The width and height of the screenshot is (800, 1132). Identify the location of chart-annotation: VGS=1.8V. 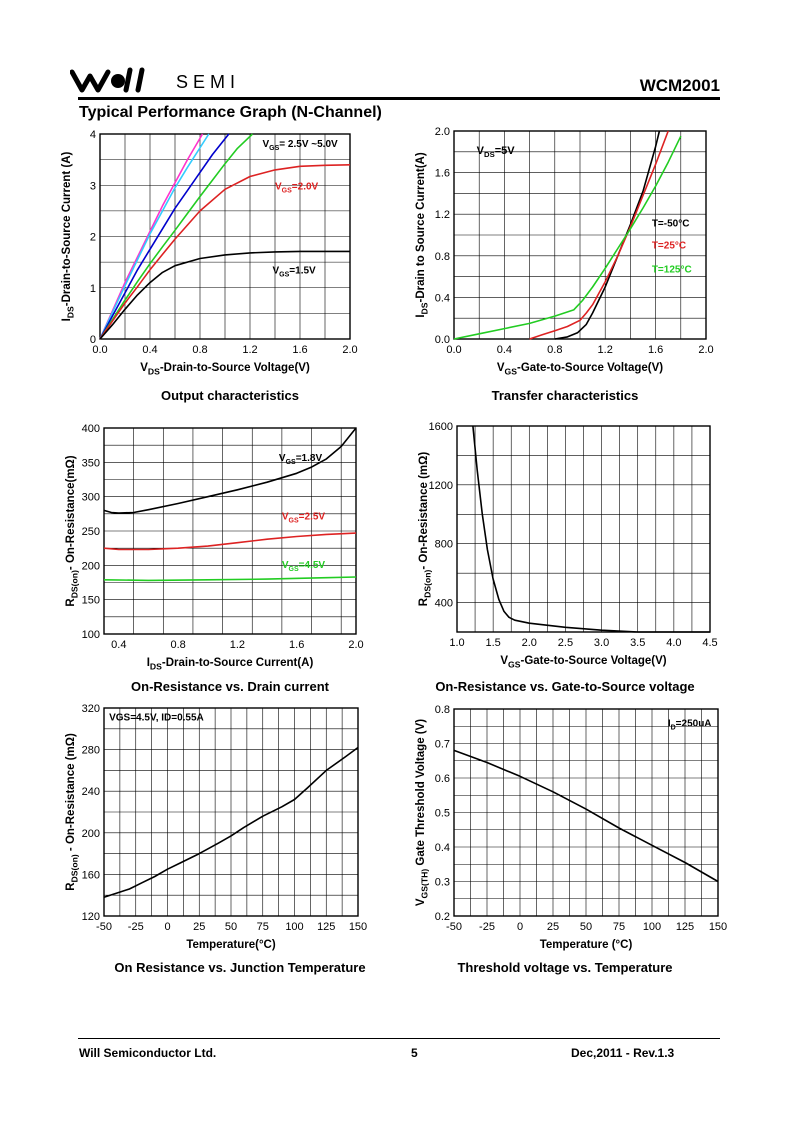
(301, 459).